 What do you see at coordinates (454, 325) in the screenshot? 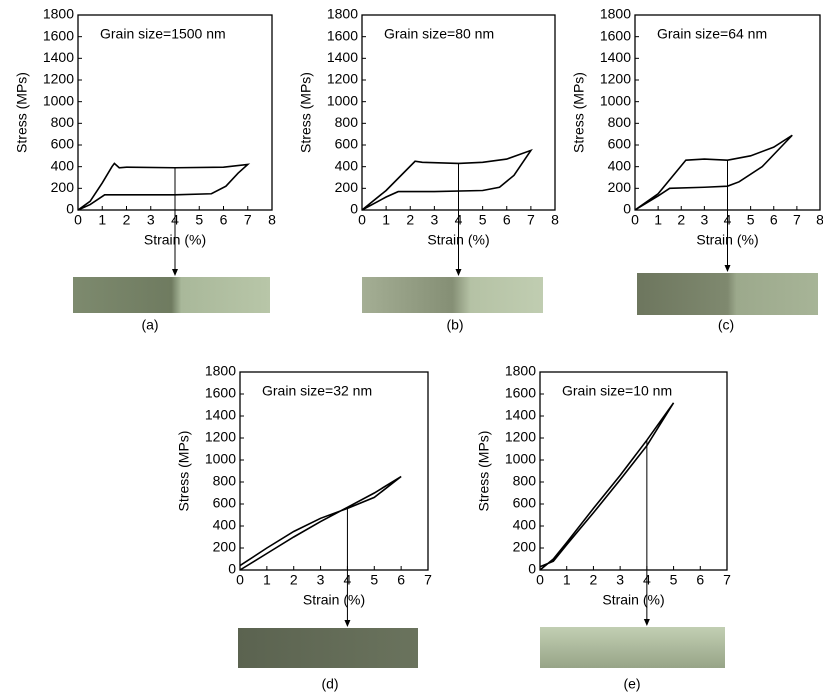
I see `panel-label: (b)` at bounding box center [454, 325].